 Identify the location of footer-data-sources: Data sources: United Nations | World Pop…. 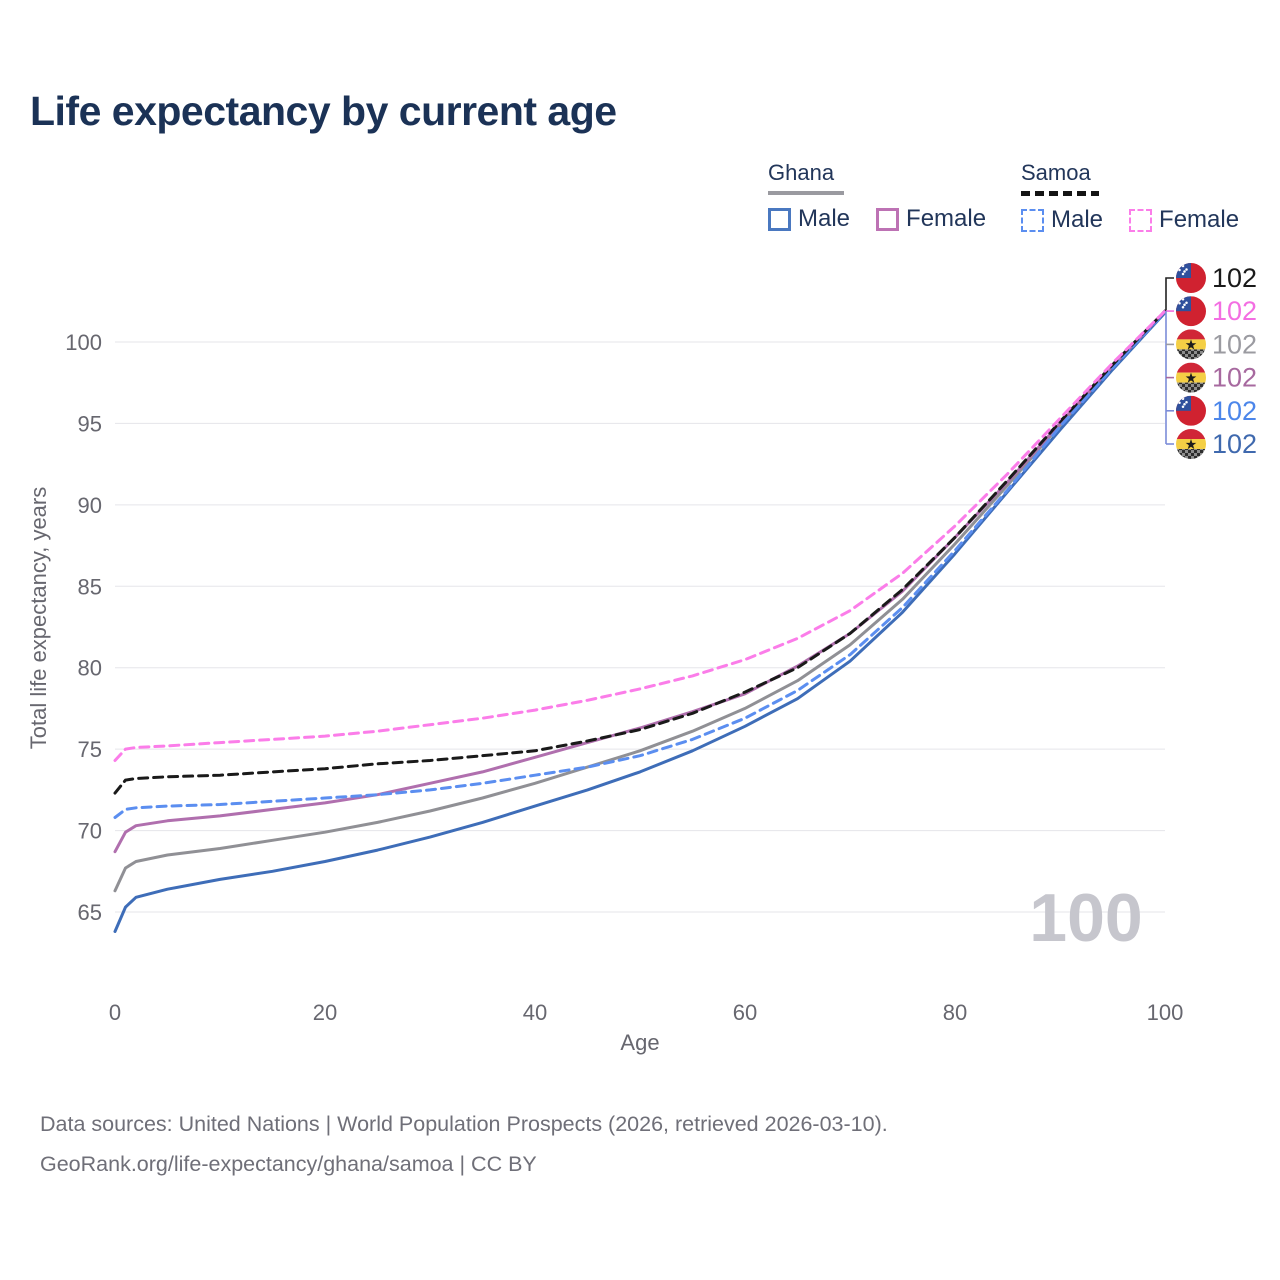
(464, 1124).